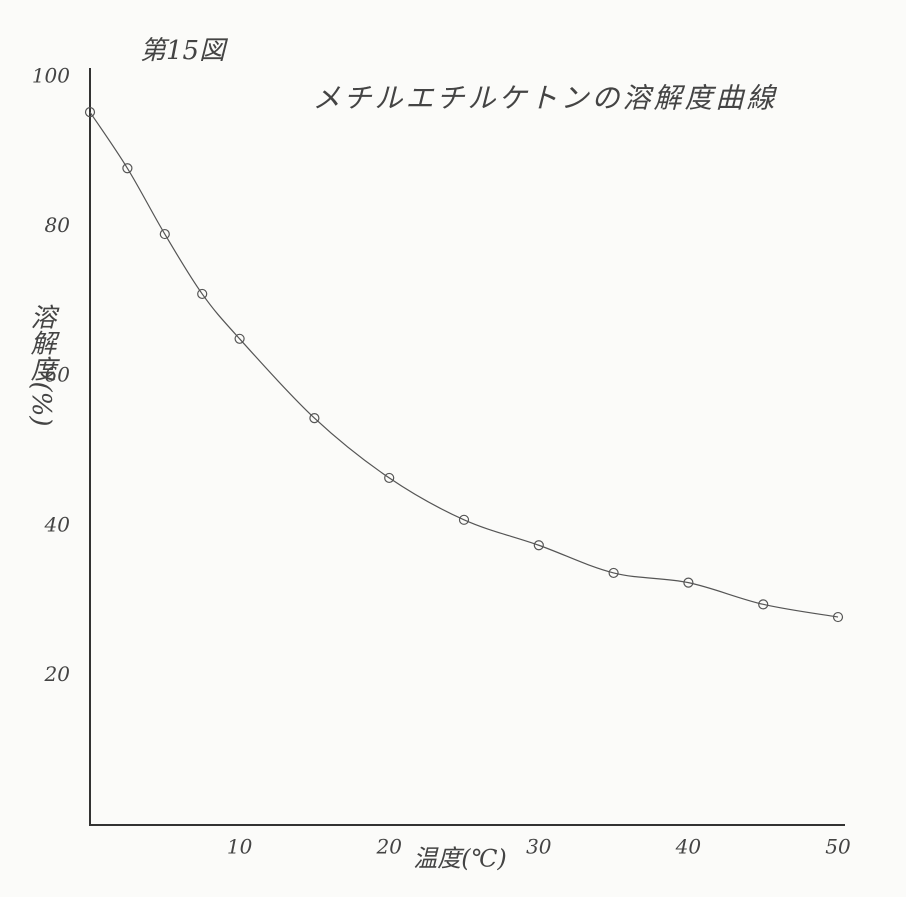 The height and width of the screenshot is (897, 906). I want to click on y-tick-label: 60, so click(58, 375).